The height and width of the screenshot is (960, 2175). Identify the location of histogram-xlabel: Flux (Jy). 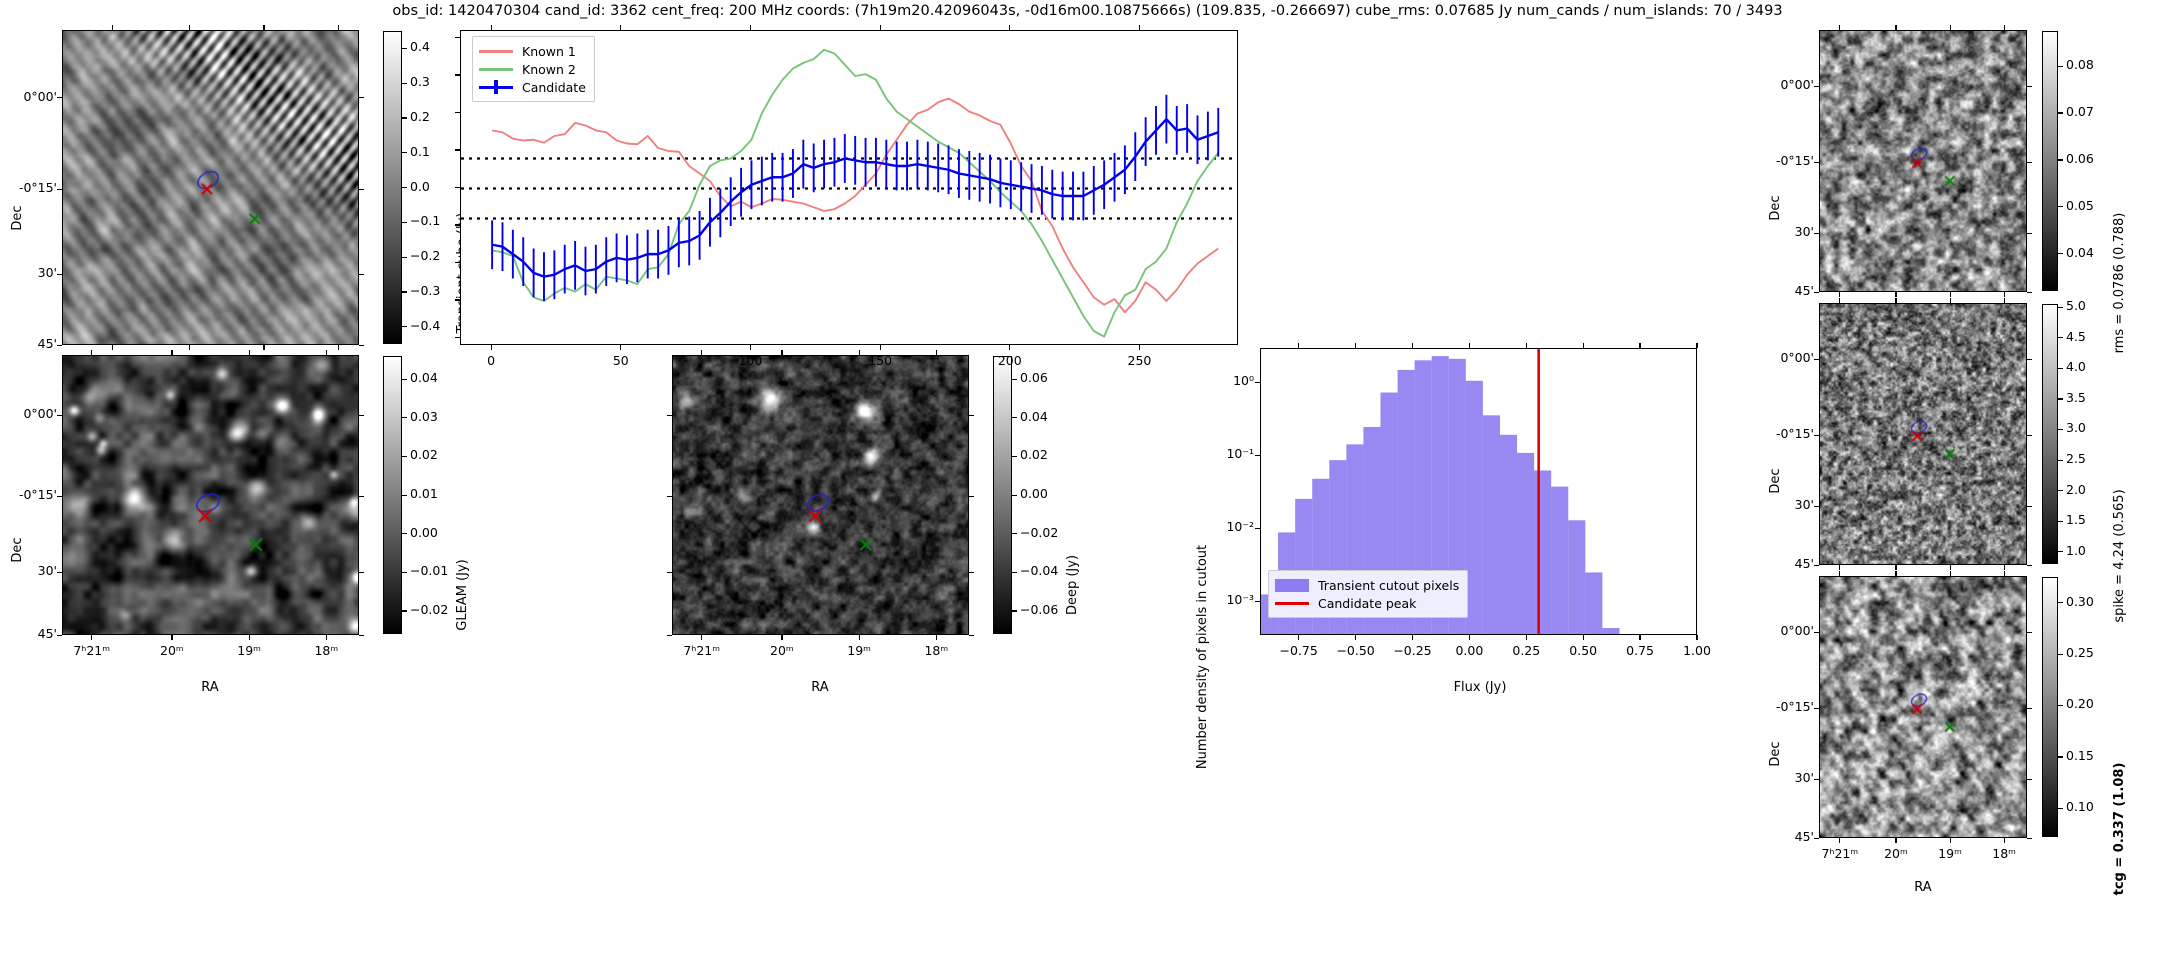
(1480, 687).